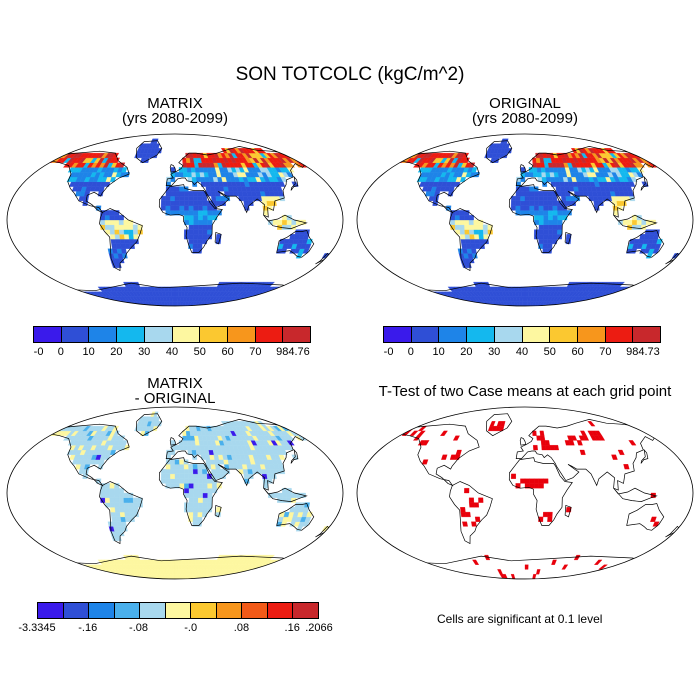 This screenshot has height=700, width=700. I want to click on cbar-diff-tick-label: .16, so click(292, 628).